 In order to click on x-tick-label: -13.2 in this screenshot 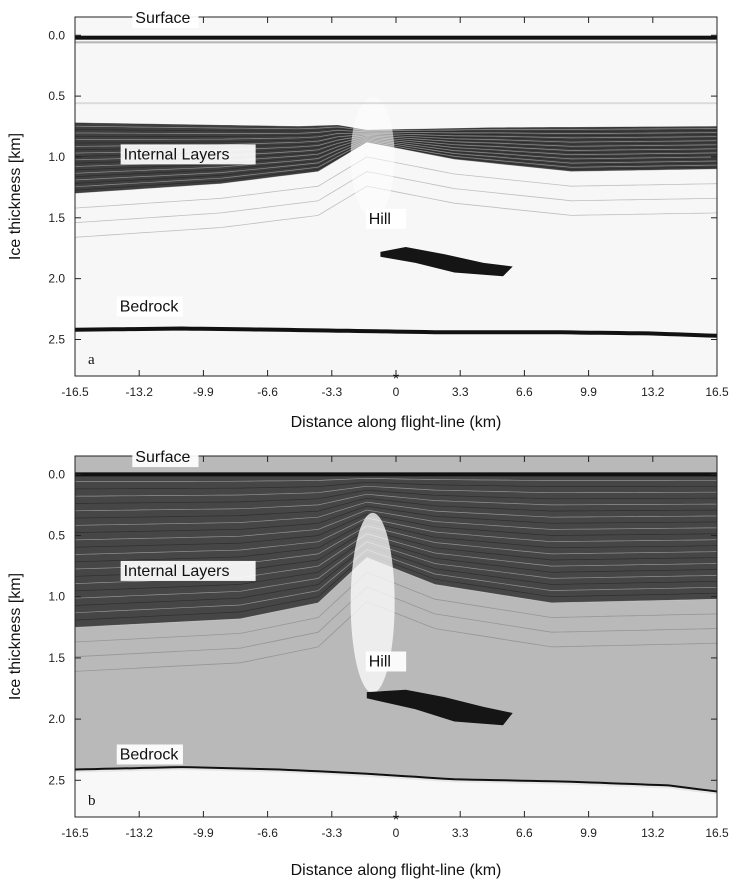, I will do `click(140, 833)`.